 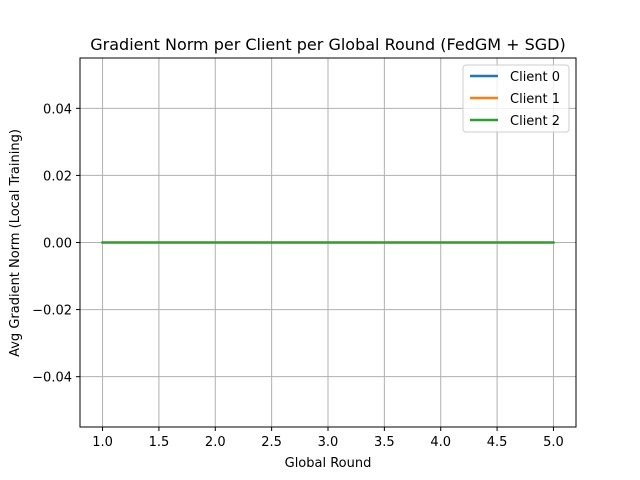 What do you see at coordinates (102, 442) in the screenshot?
I see `x-tick-label: 1.0` at bounding box center [102, 442].